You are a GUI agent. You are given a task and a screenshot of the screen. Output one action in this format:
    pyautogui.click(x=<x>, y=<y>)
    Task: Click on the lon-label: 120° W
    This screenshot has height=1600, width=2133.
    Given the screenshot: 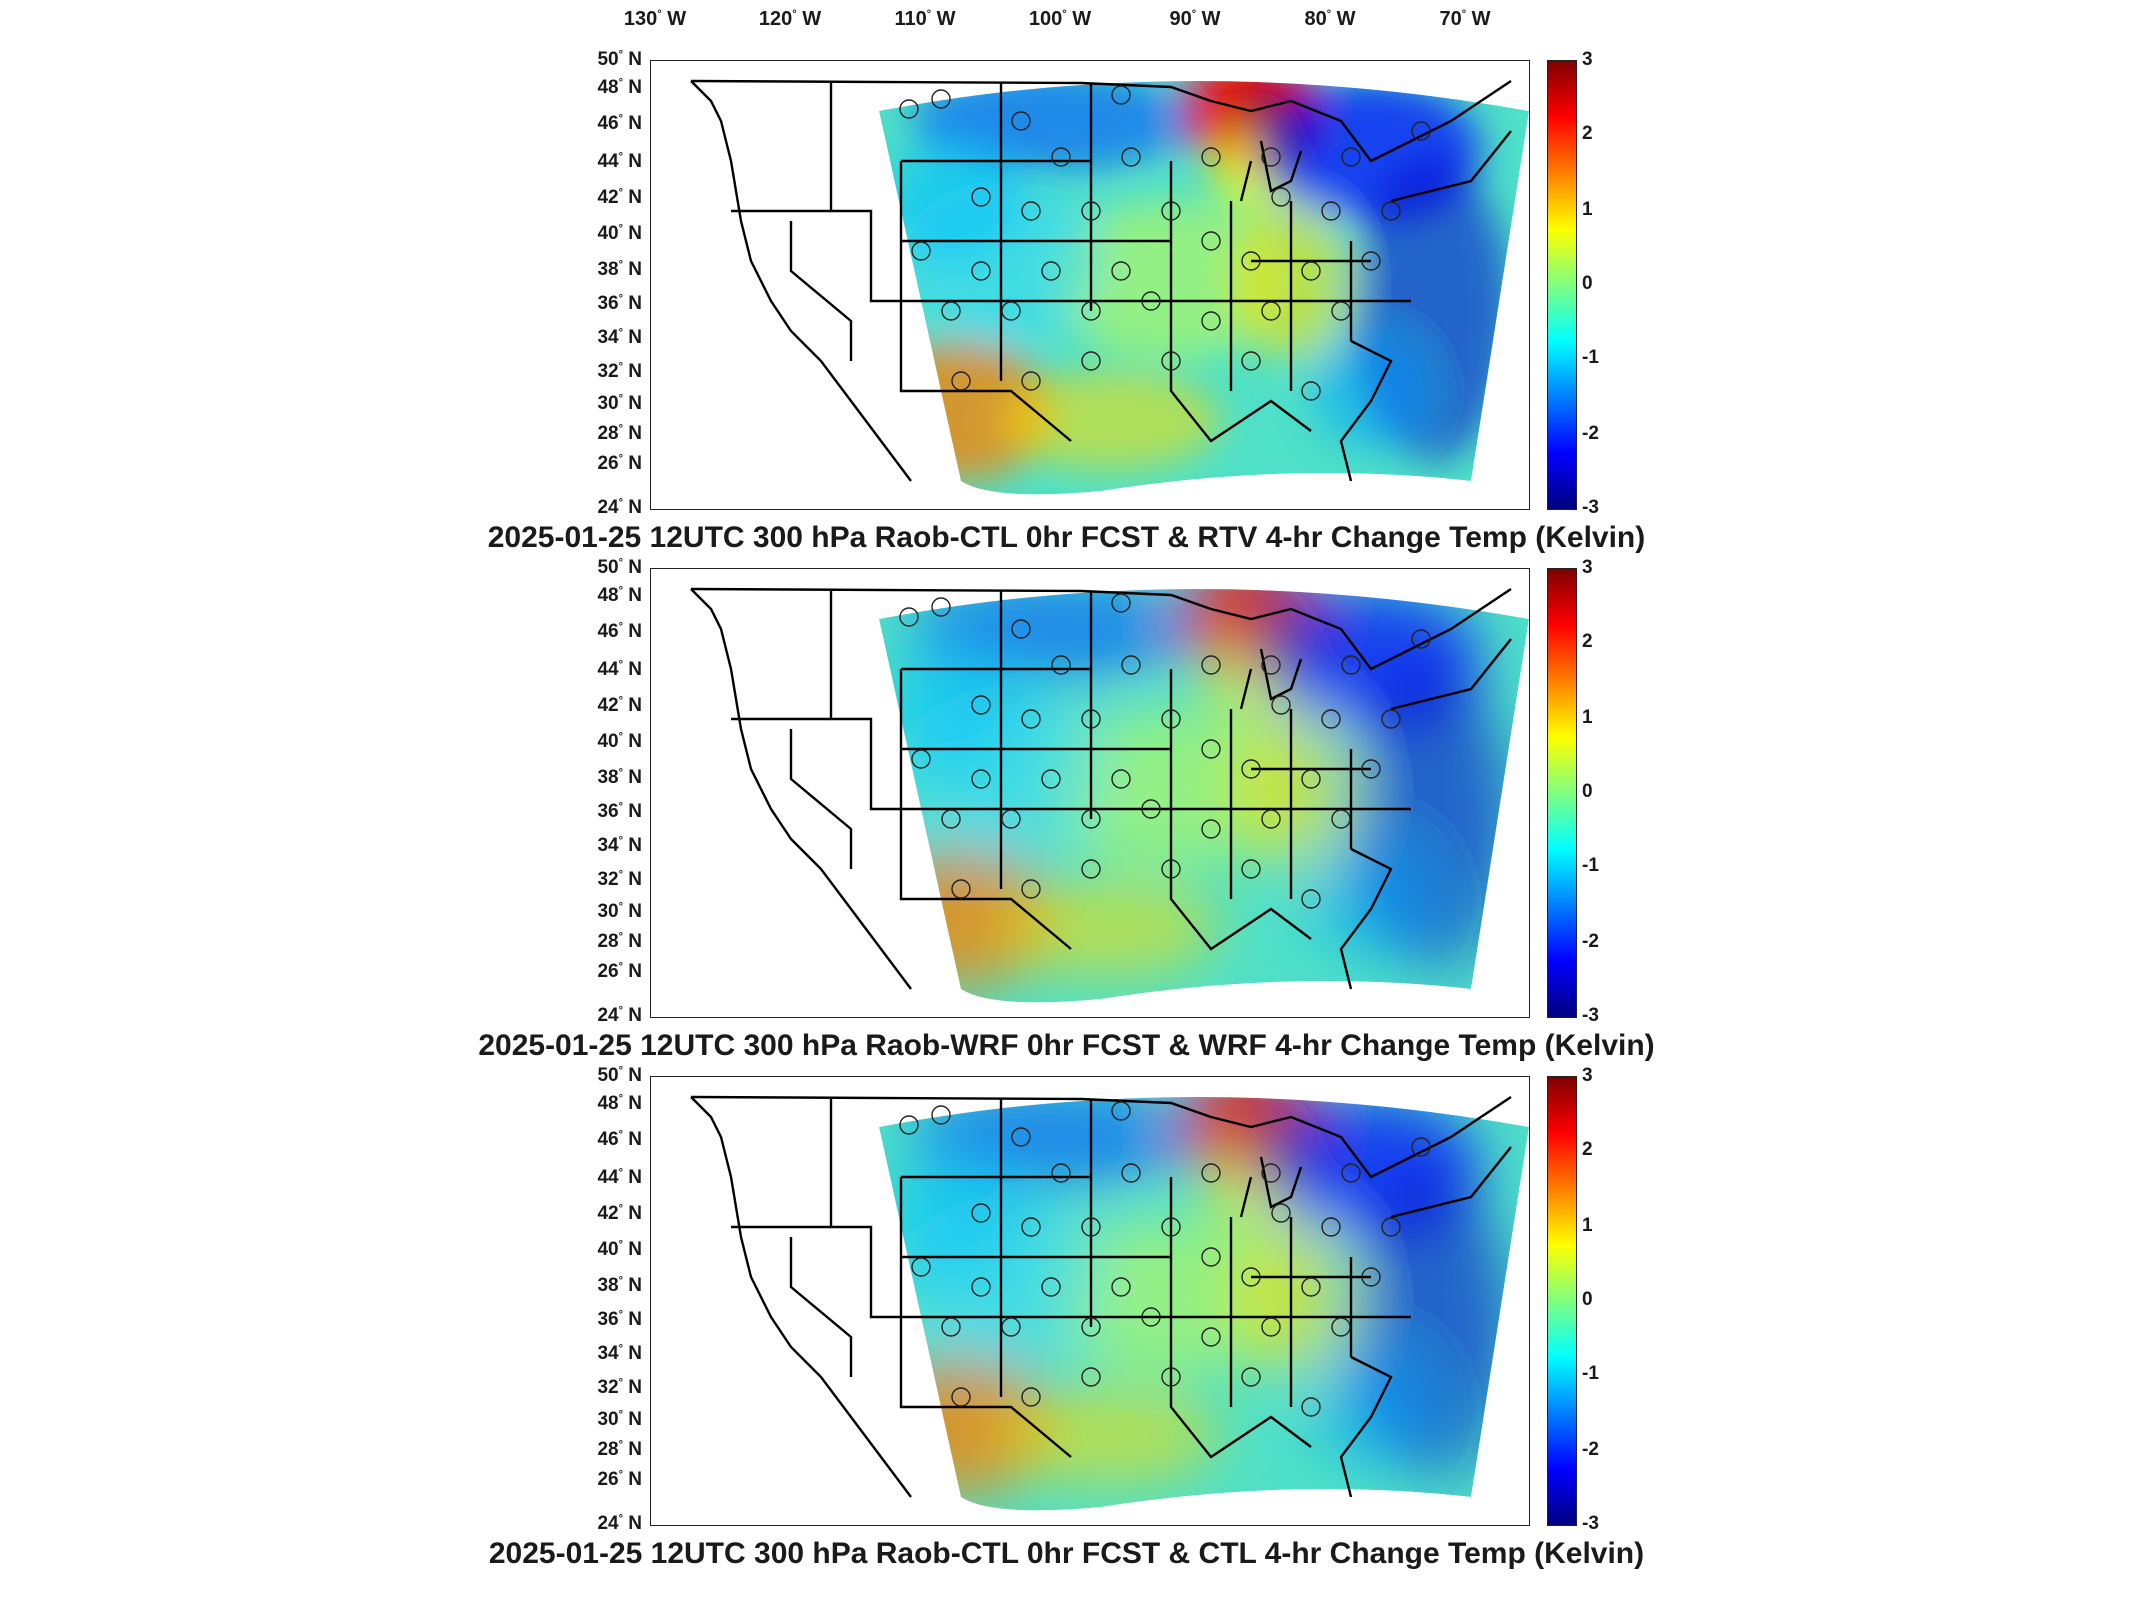 What is the action you would take?
    pyautogui.click(x=790, y=19)
    